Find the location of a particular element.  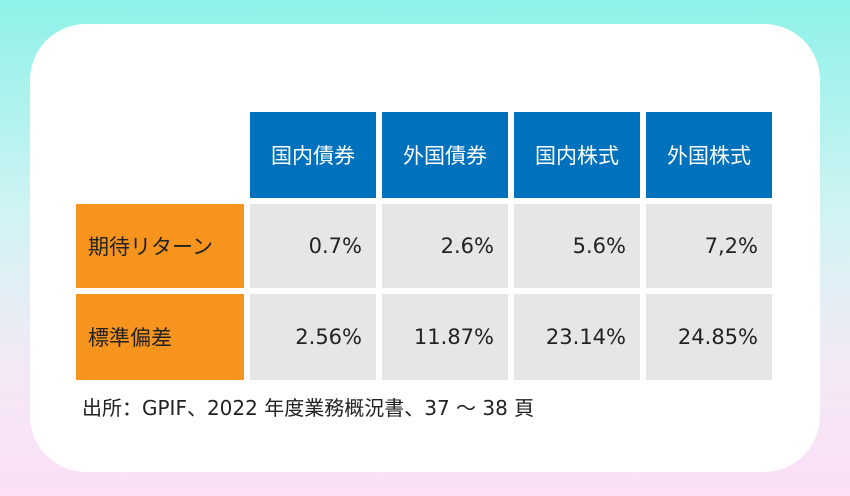

table-cell: 24.85% is located at coordinates (709, 337).